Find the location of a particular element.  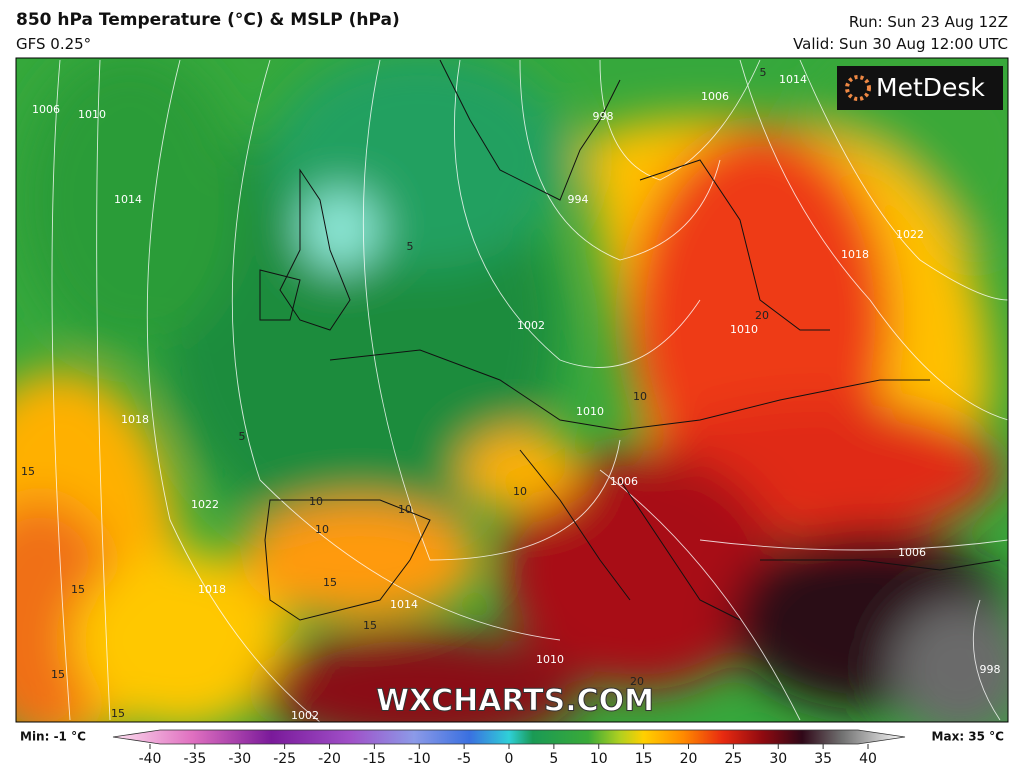

valid-time: Valid: Sun 30 Aug 12:00 UTC is located at coordinates (900, 44).